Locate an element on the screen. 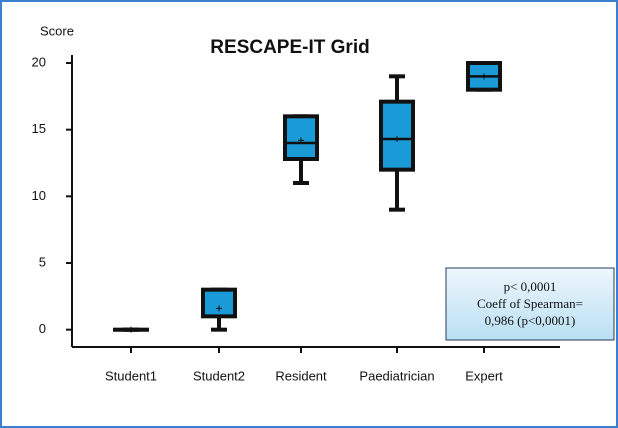 This screenshot has width=618, height=428. annotation-box is located at coordinates (530, 304).